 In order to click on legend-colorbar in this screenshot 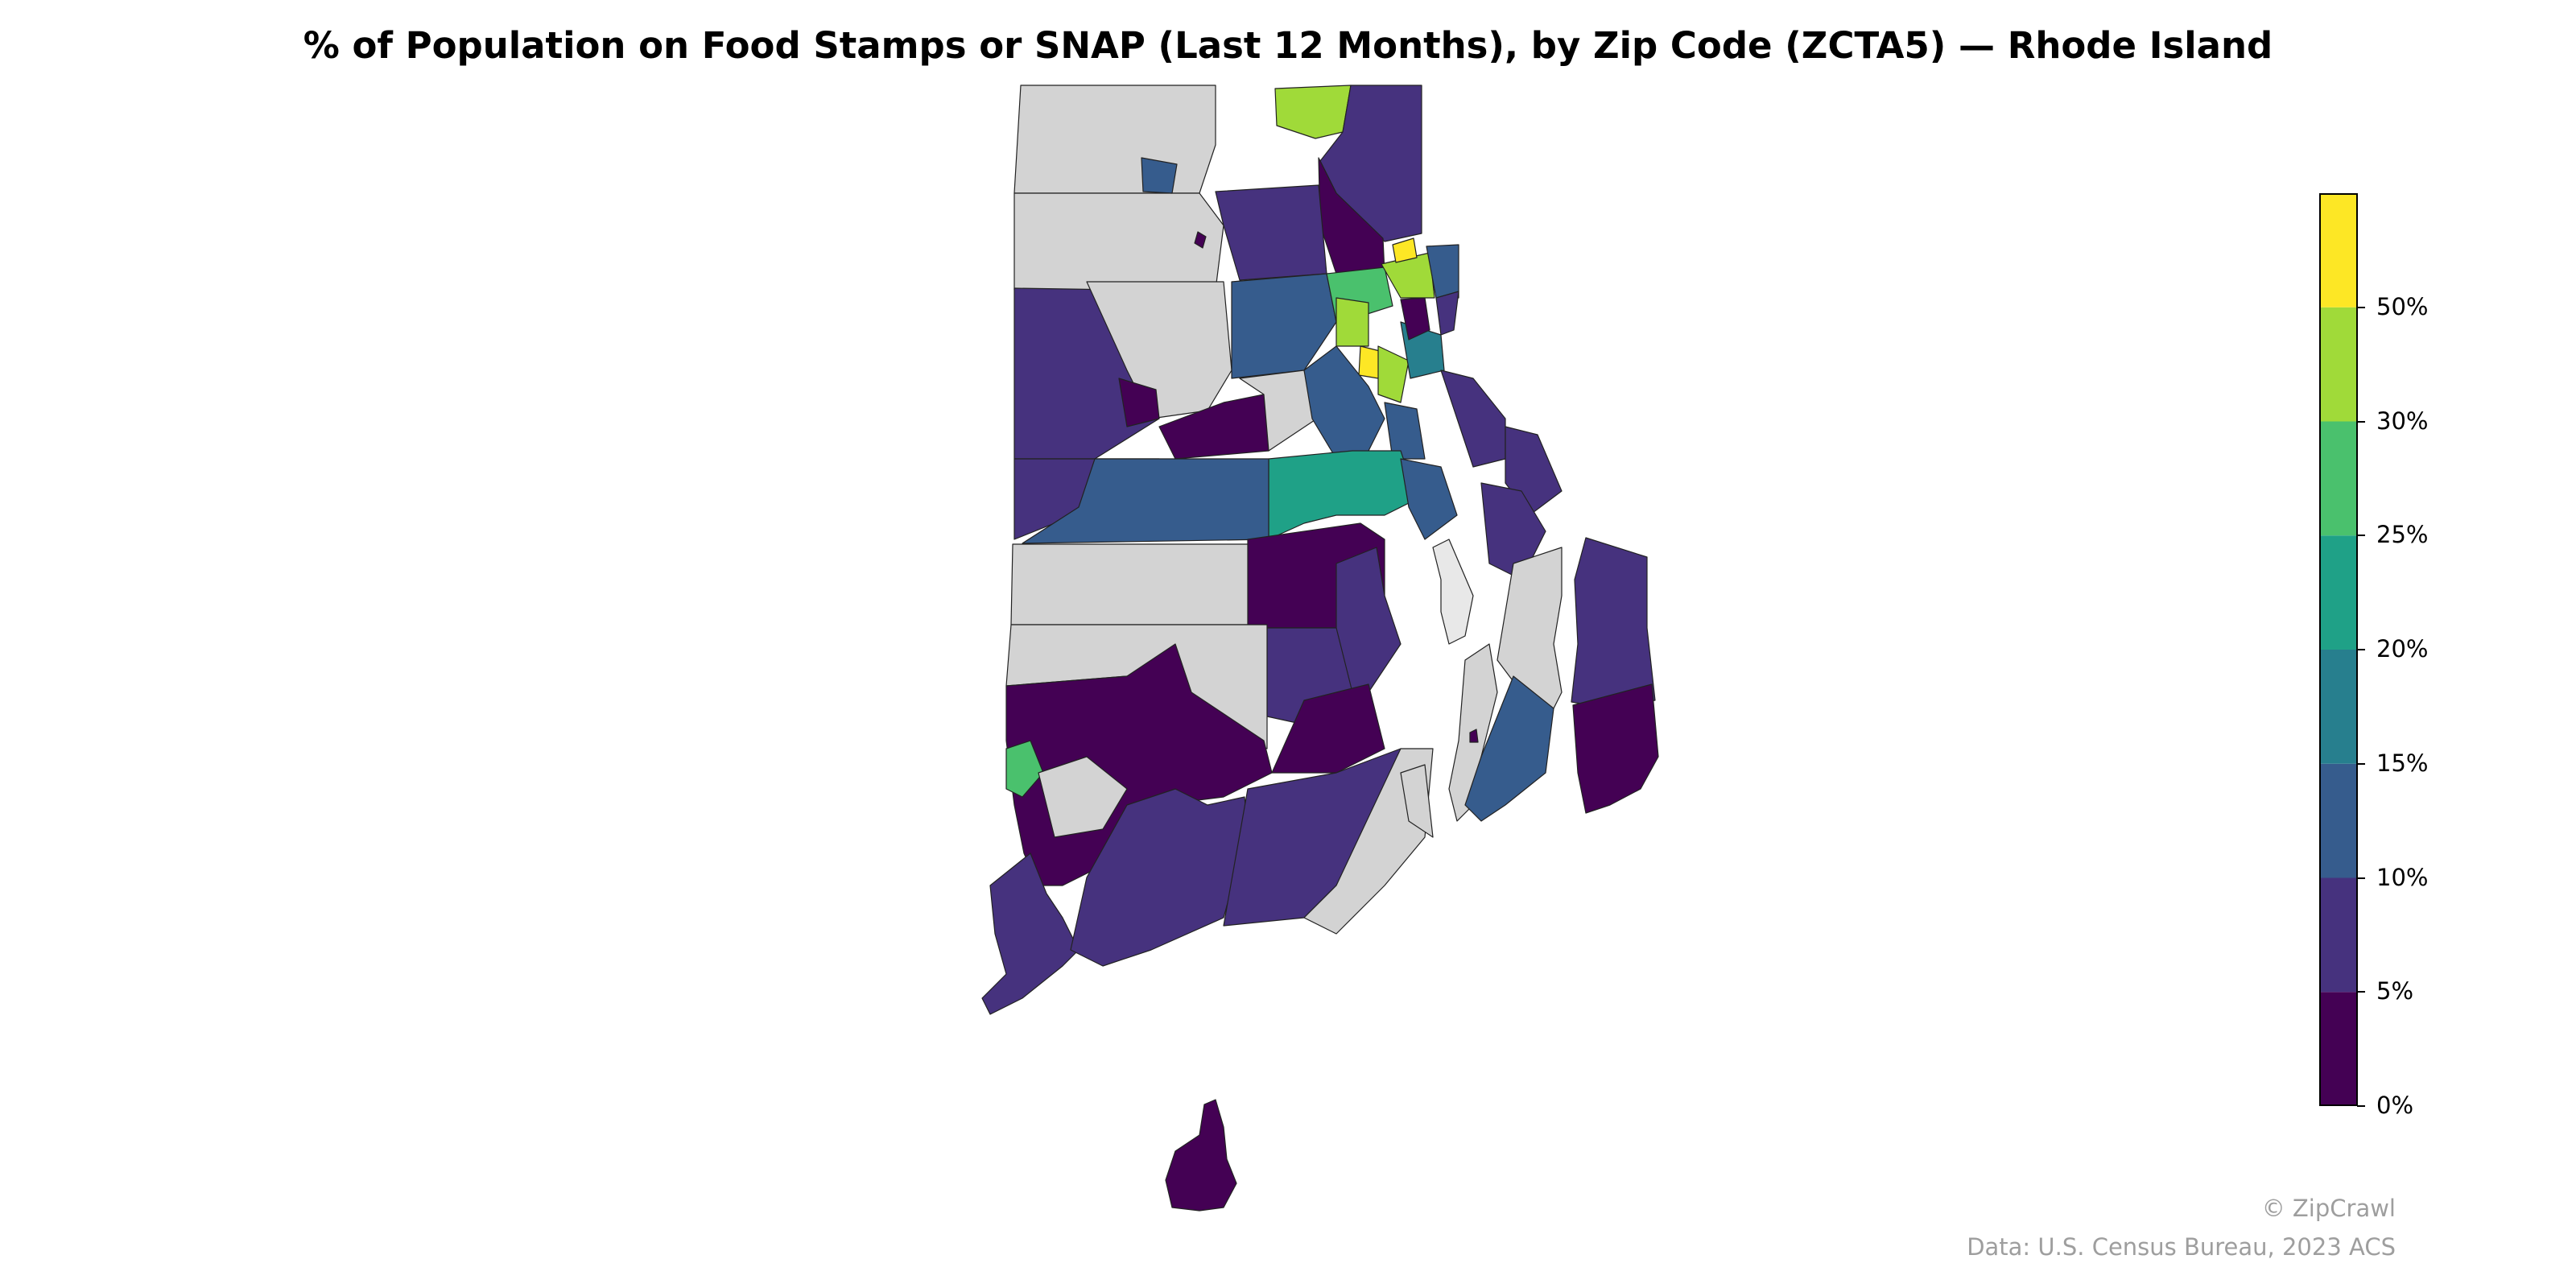, I will do `click(2338, 649)`.